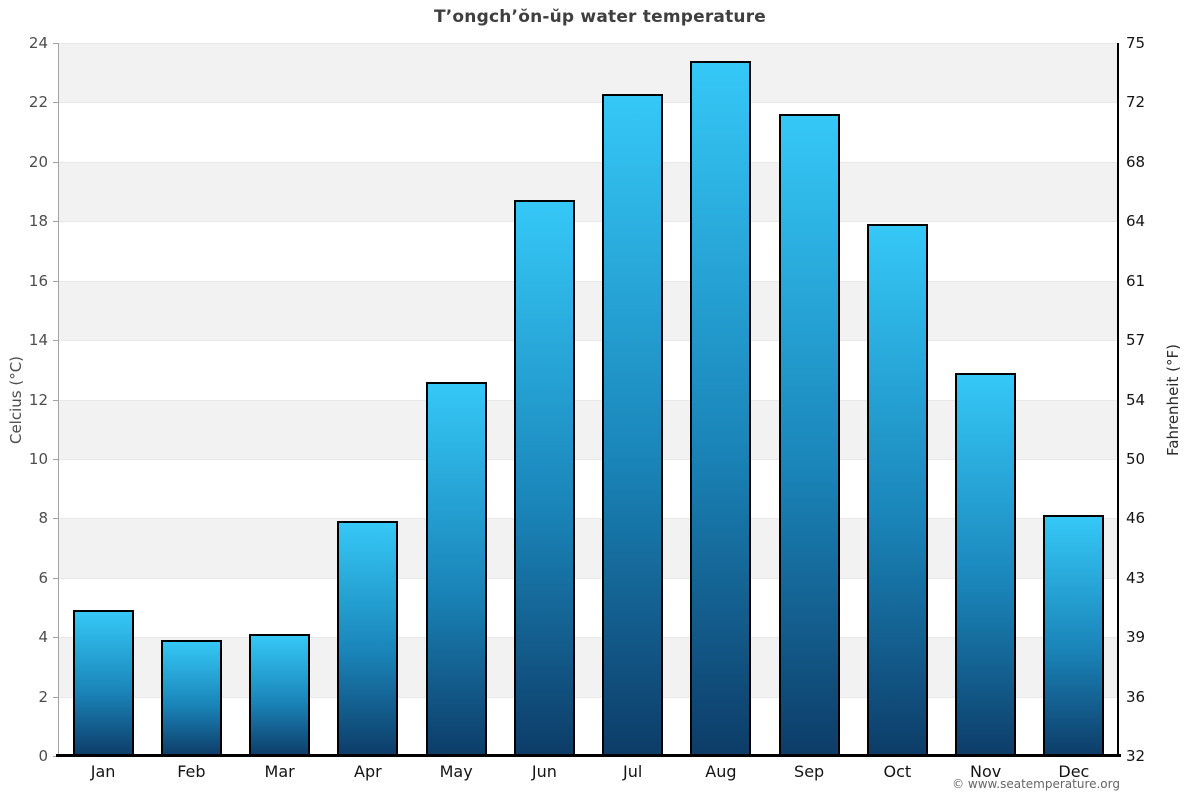 The image size is (1200, 800). What do you see at coordinates (1136, 340) in the screenshot?
I see `y-tick-label-fahrenheit: 57` at bounding box center [1136, 340].